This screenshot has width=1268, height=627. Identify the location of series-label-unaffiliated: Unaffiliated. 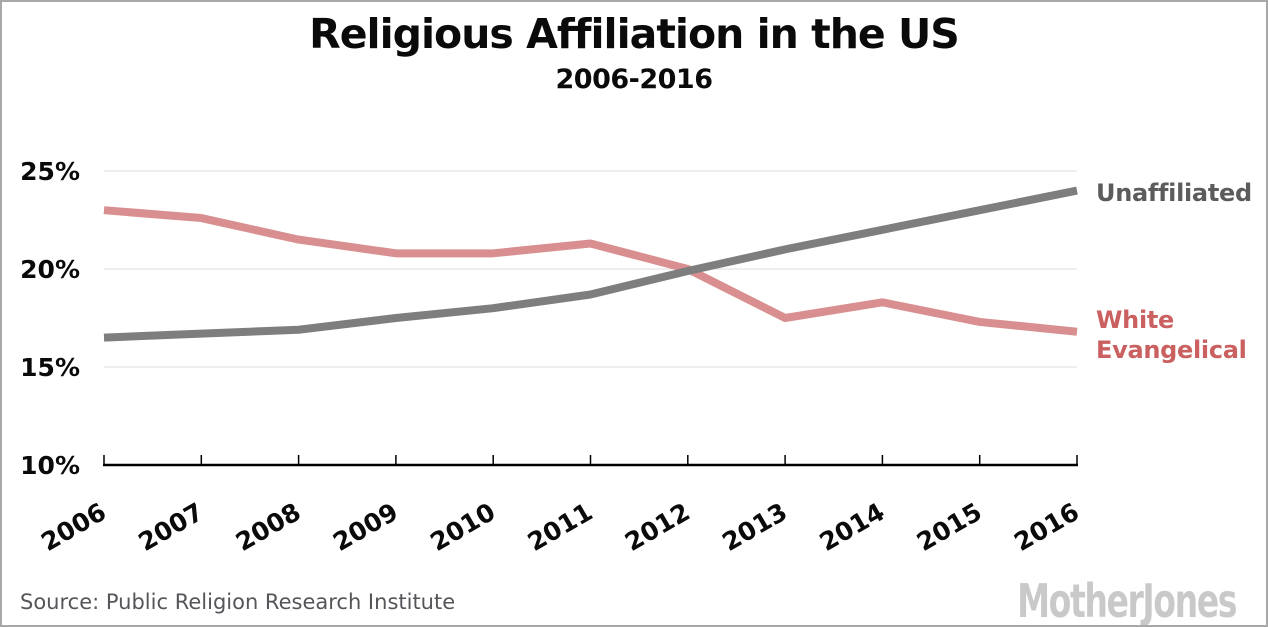
(1174, 193).